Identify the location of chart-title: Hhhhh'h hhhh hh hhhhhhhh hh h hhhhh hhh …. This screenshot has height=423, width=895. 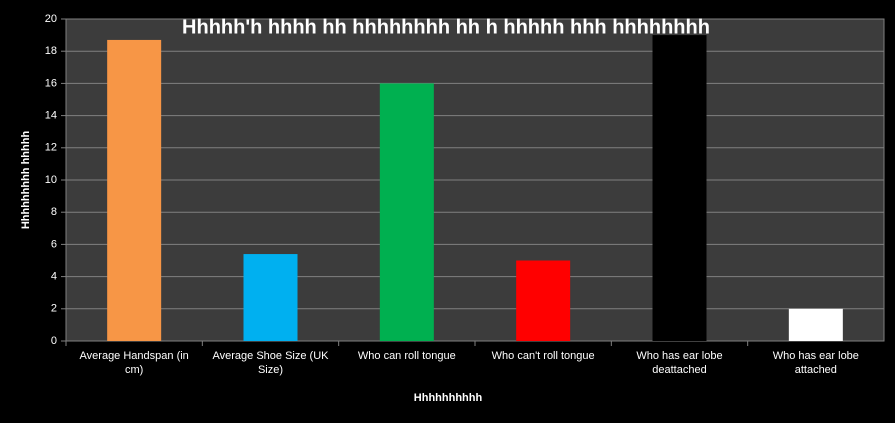
(446, 27).